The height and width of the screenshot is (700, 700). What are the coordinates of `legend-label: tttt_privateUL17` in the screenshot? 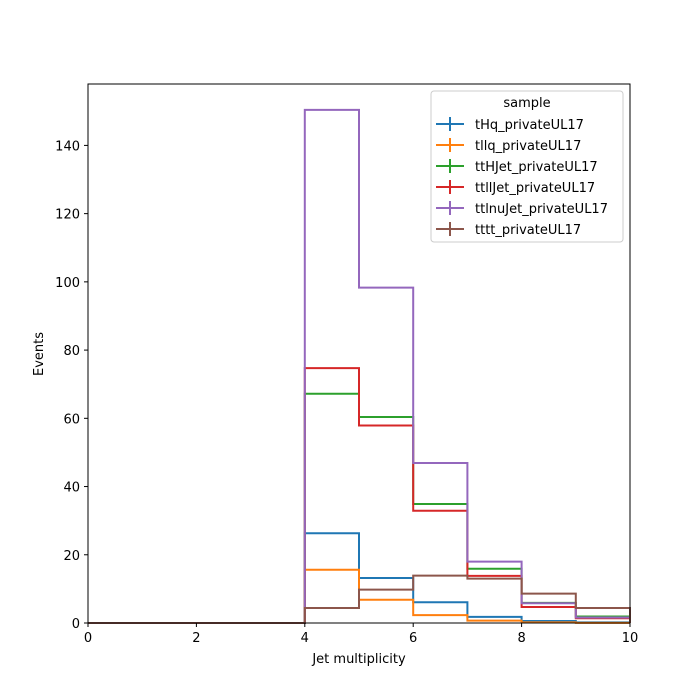 It's located at (528, 230).